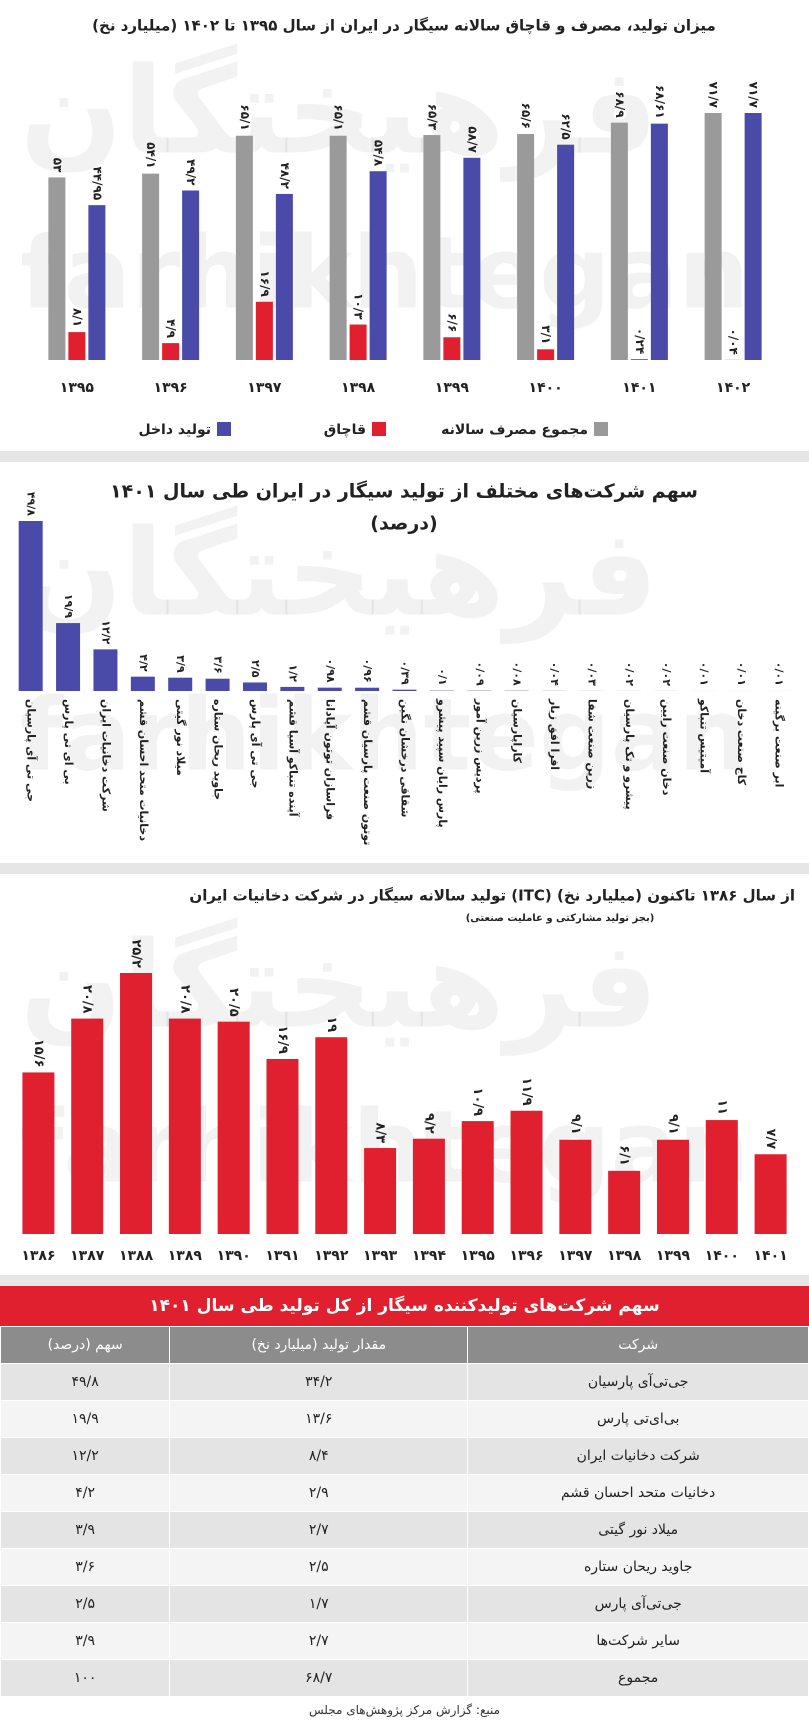 The image size is (809, 1721). Describe the element at coordinates (754, 95) in the screenshot. I see `value-label: ۷۱/۷` at that location.